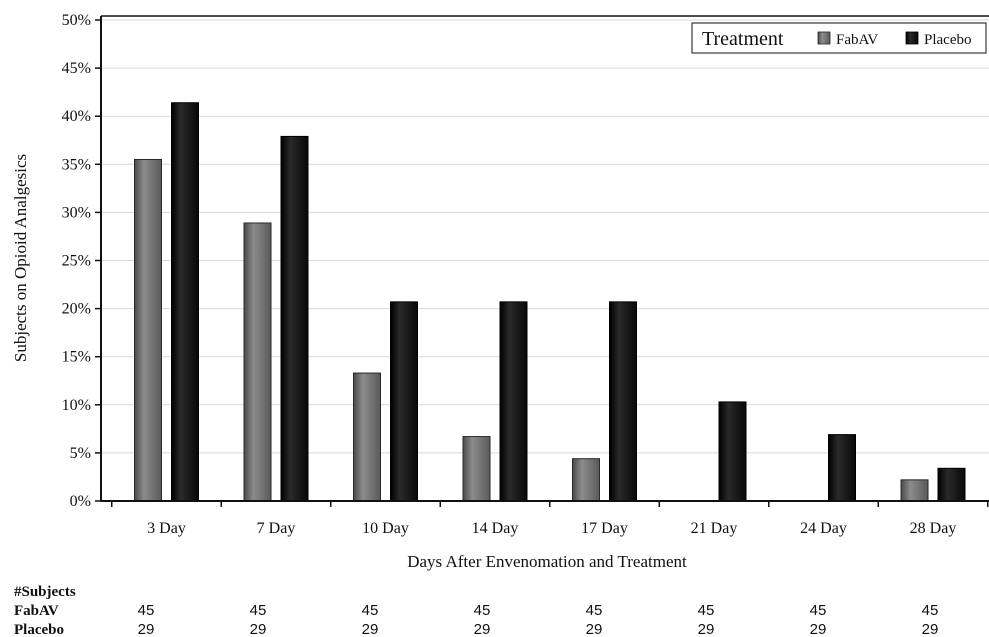 The width and height of the screenshot is (989, 637). Describe the element at coordinates (912, 38) in the screenshot. I see `legend-swatch-placebo` at that location.